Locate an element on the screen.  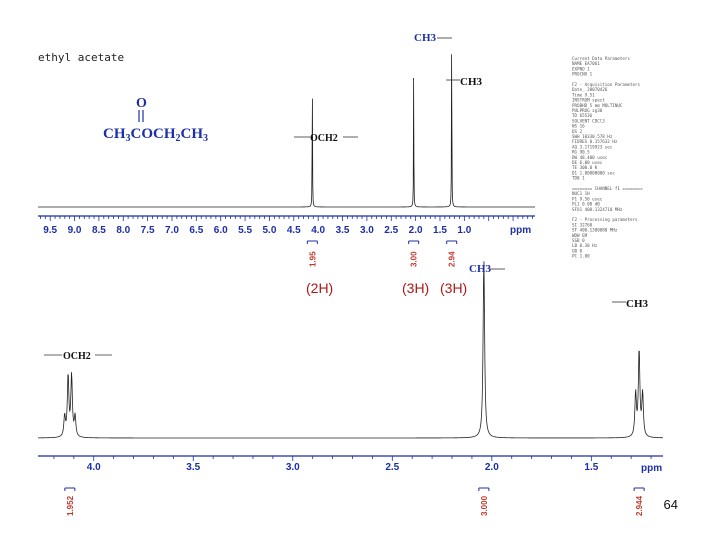
x-axis-unit-expanded: ppm is located at coordinates (651, 468).